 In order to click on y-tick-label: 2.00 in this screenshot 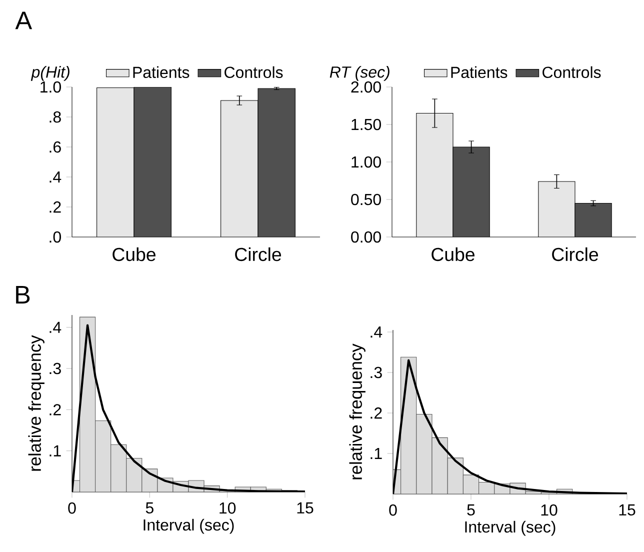, I will do `click(366, 87)`.